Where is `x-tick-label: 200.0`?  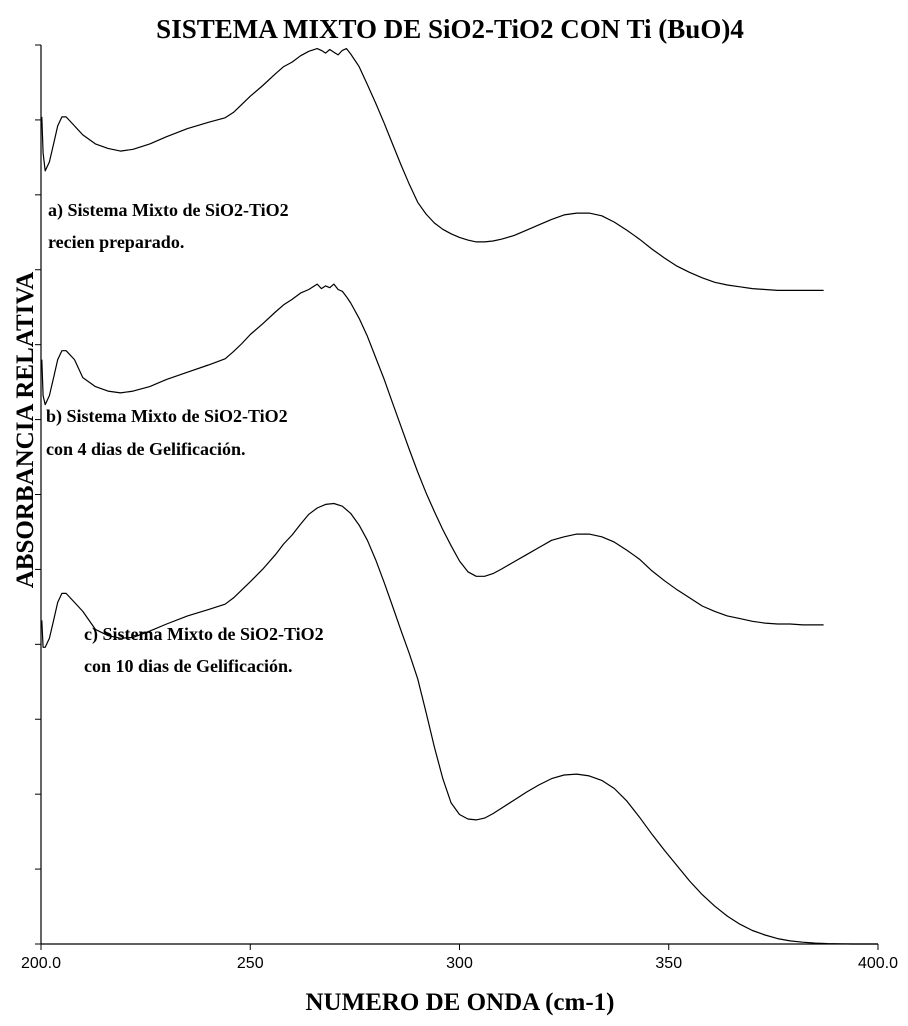 x-tick-label: 200.0 is located at coordinates (41, 963).